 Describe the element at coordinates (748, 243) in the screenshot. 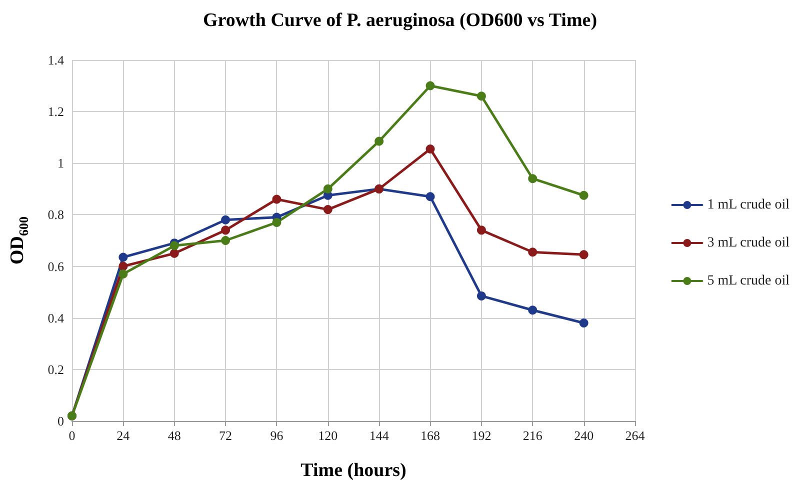

I see `legend-label: 3 mL crude oil` at that location.